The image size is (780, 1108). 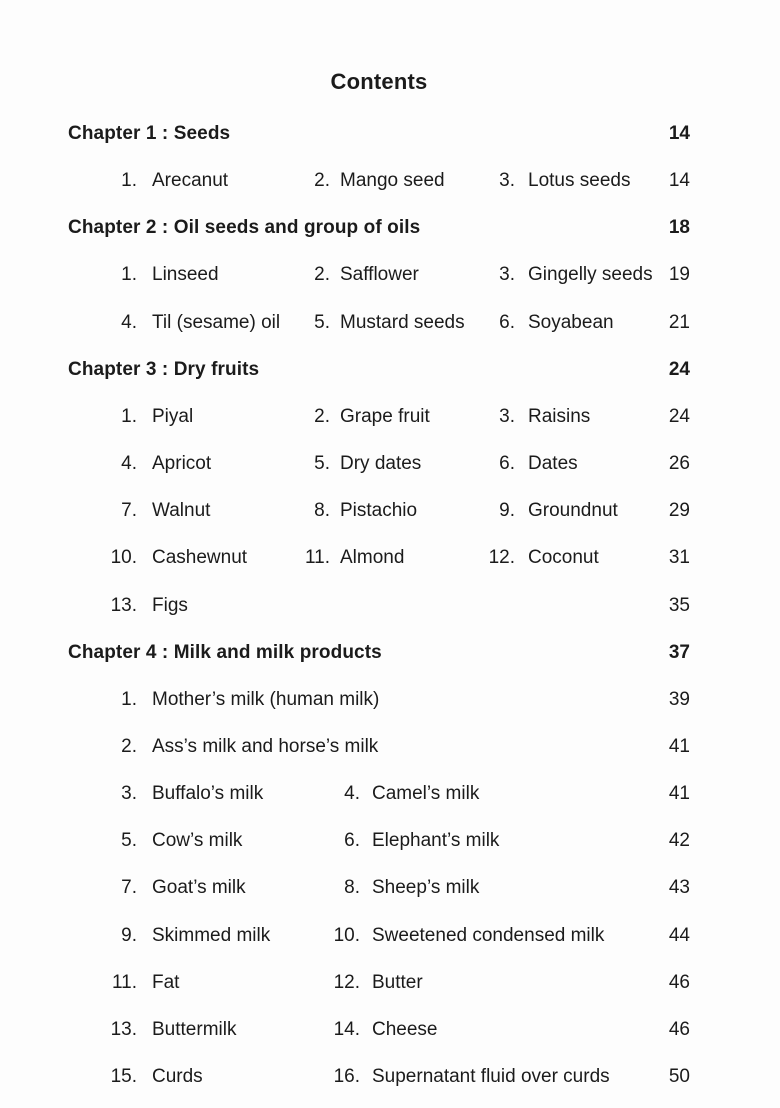 What do you see at coordinates (679, 1076) in the screenshot?
I see `item-page-number: 50` at bounding box center [679, 1076].